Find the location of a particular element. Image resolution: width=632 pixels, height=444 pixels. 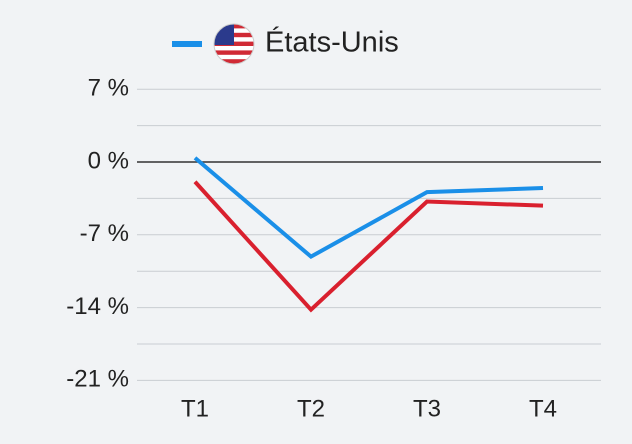

x-tick-label: T2 is located at coordinates (311, 408).